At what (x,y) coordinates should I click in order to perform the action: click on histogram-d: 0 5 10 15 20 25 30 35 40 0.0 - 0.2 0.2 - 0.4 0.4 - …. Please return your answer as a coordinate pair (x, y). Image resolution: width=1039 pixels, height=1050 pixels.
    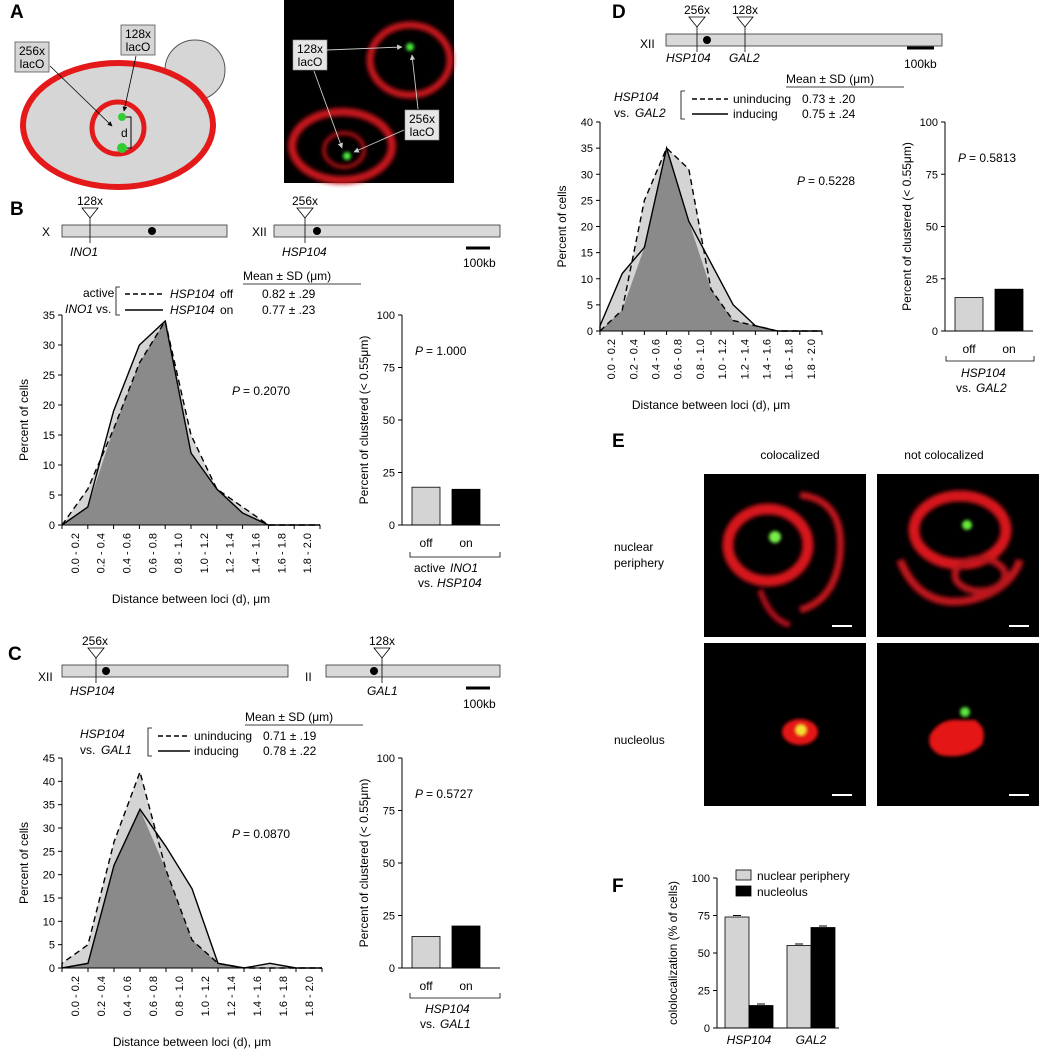
    Looking at the image, I should click on (705, 264).